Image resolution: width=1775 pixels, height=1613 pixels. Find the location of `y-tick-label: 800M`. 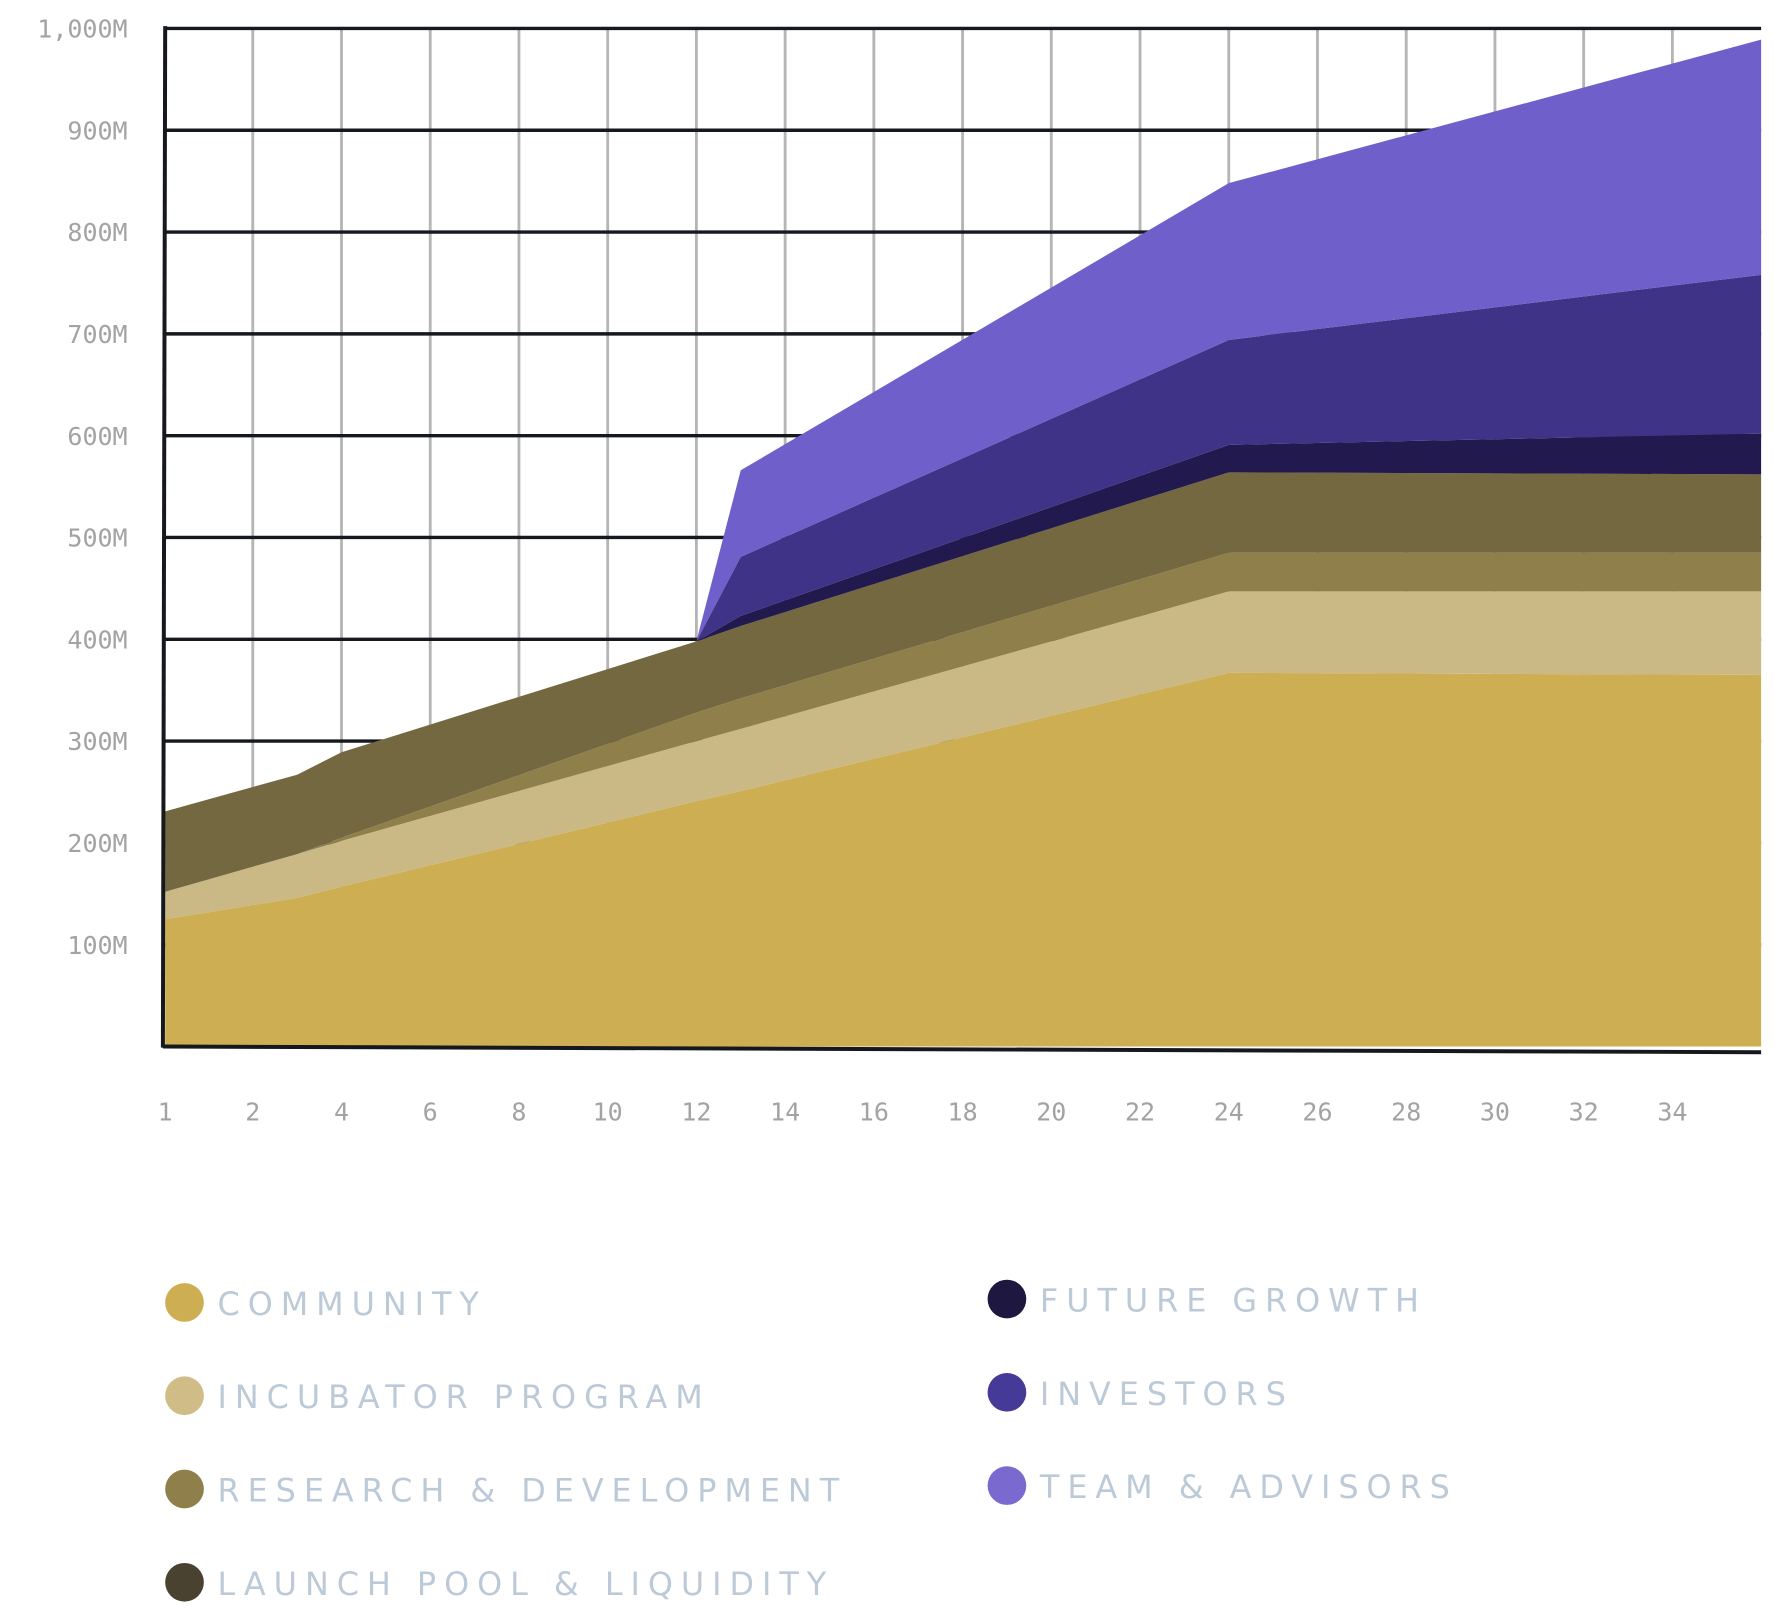

y-tick-label: 800M is located at coordinates (97, 232).